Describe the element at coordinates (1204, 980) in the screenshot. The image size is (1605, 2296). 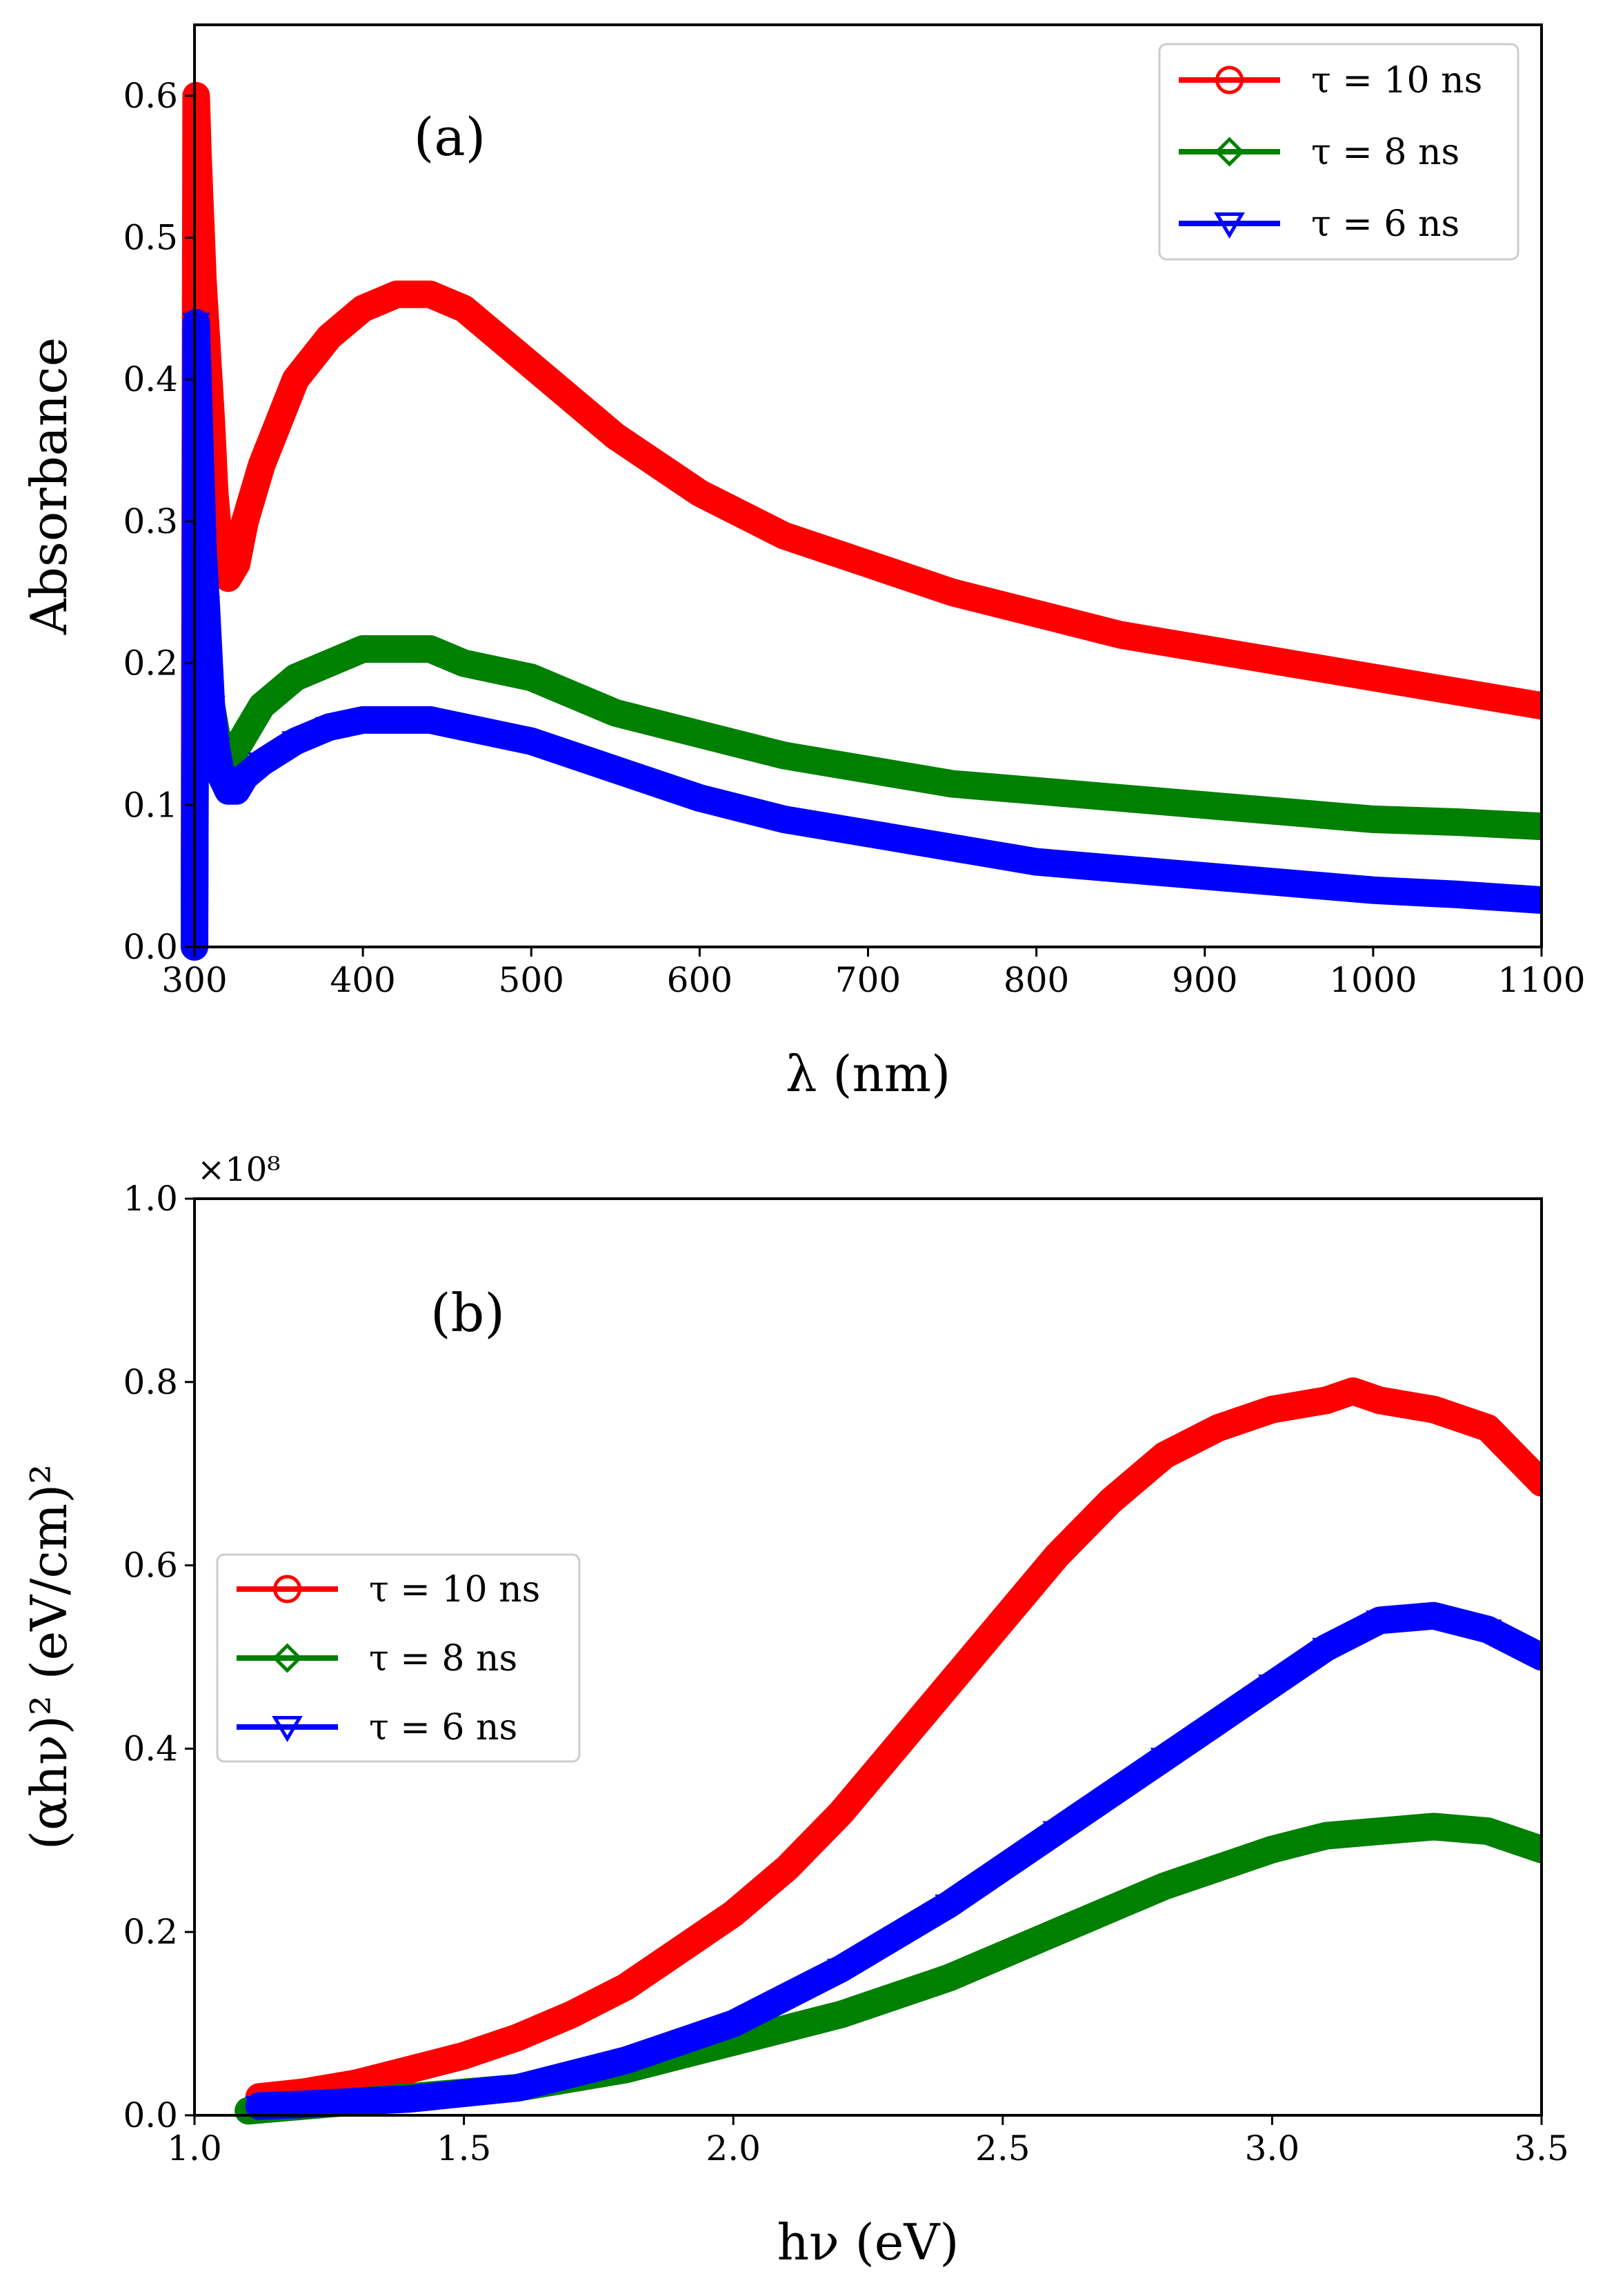
I see `x-tick-label: 900` at that location.